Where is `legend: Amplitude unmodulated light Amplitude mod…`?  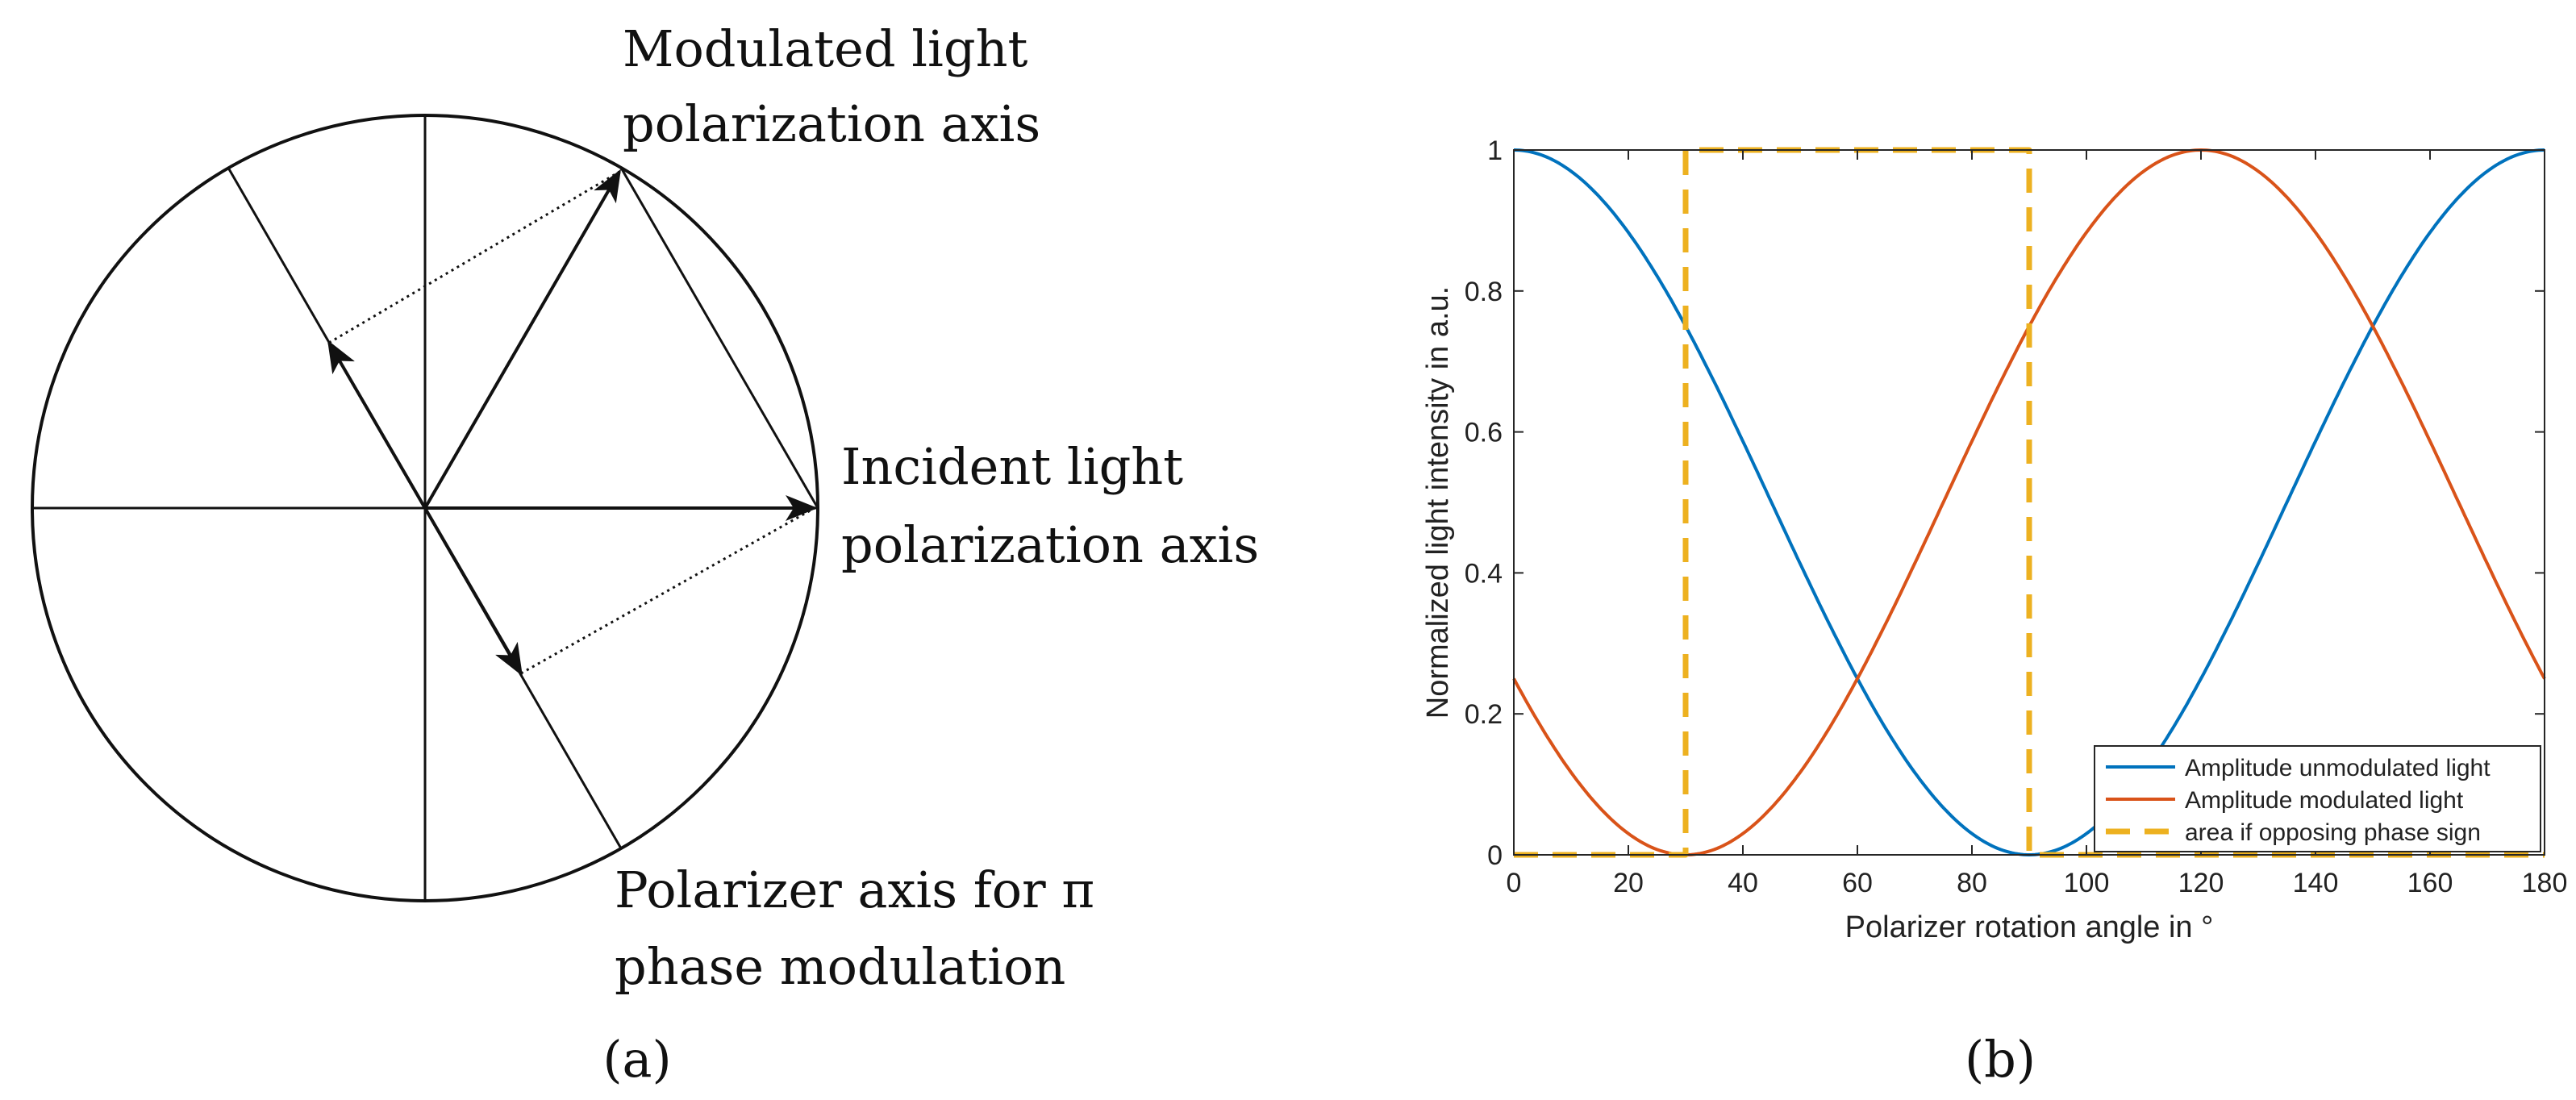 legend: Amplitude unmodulated light Amplitude mod… is located at coordinates (2317, 798).